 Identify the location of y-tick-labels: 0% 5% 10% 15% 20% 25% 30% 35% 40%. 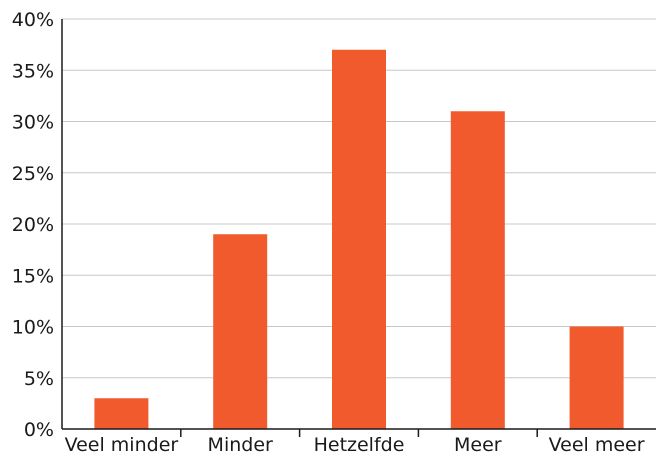
(33, 225).